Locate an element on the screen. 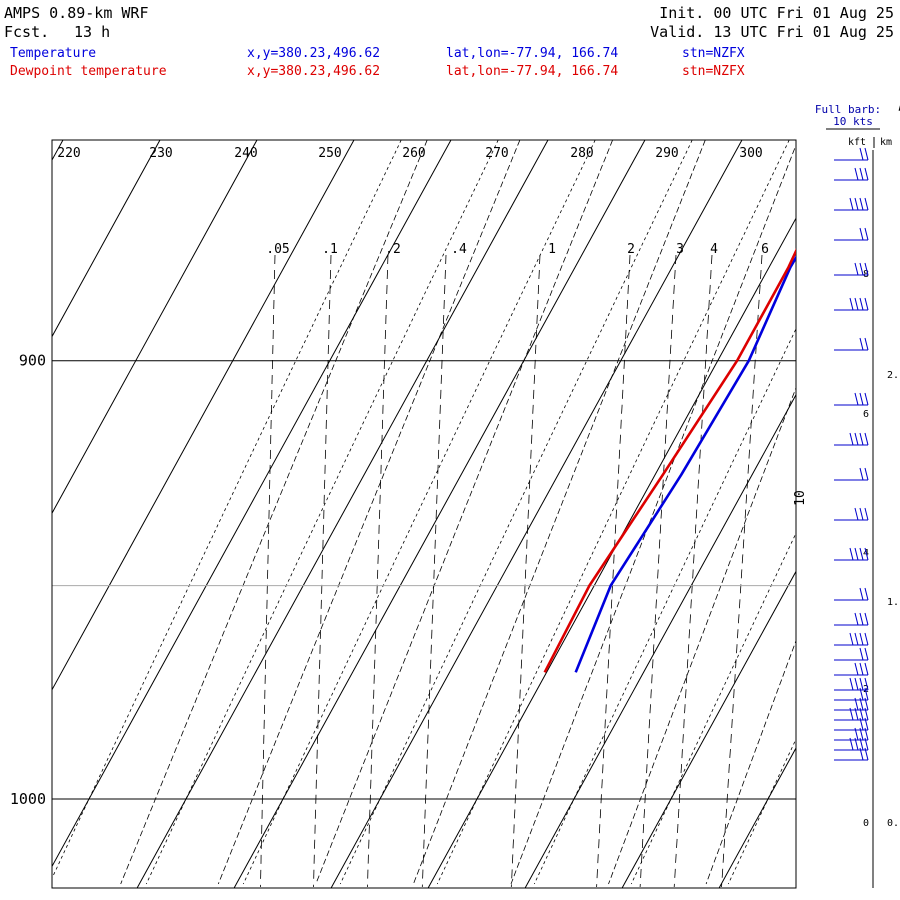 The width and height of the screenshot is (900, 900). kft-tick-6: 6 is located at coordinates (866, 414).